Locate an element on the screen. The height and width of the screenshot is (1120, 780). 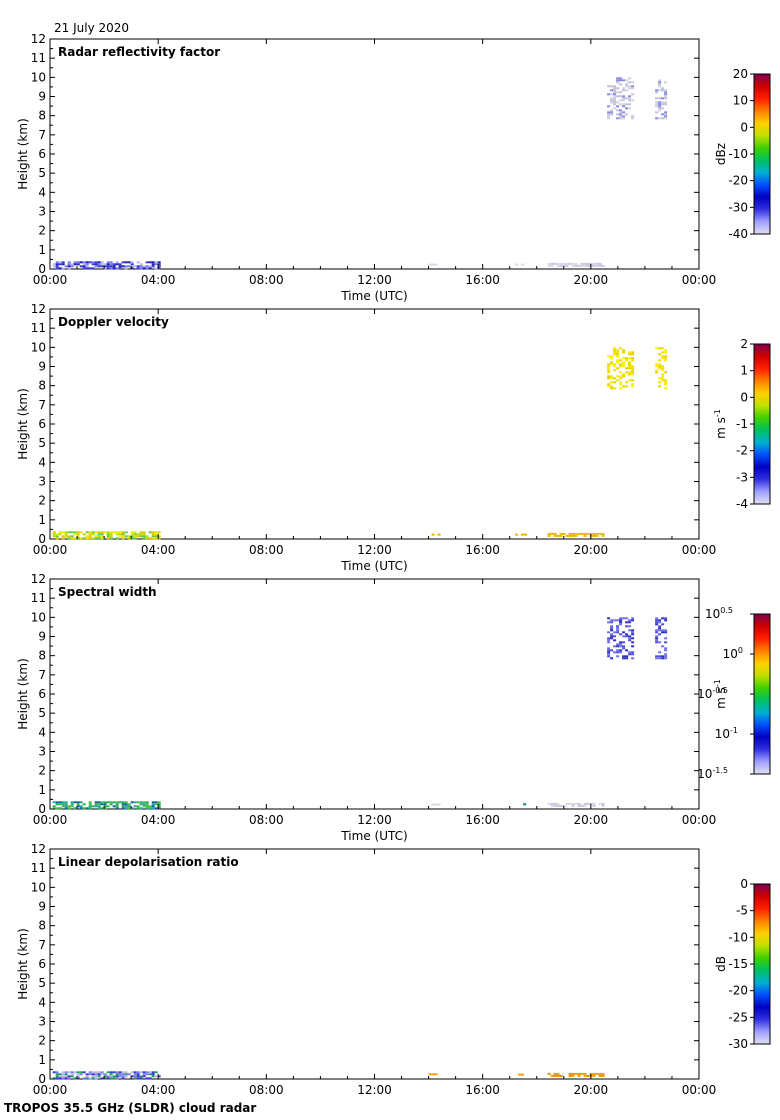
colorbar-tick-label: 10⁻¹ is located at coordinates (726, 733).